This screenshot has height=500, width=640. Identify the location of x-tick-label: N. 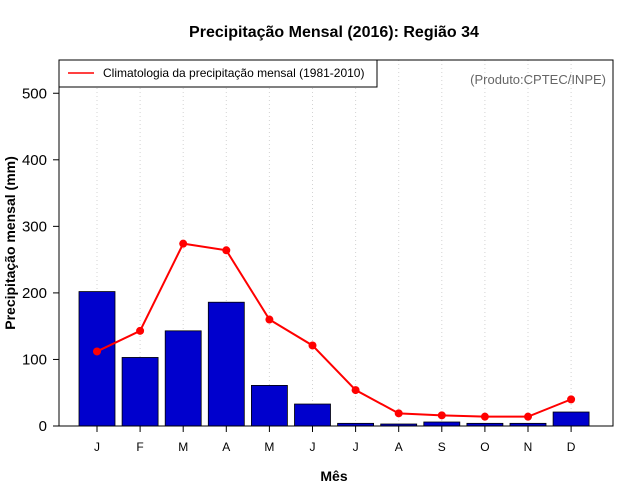
(528, 447).